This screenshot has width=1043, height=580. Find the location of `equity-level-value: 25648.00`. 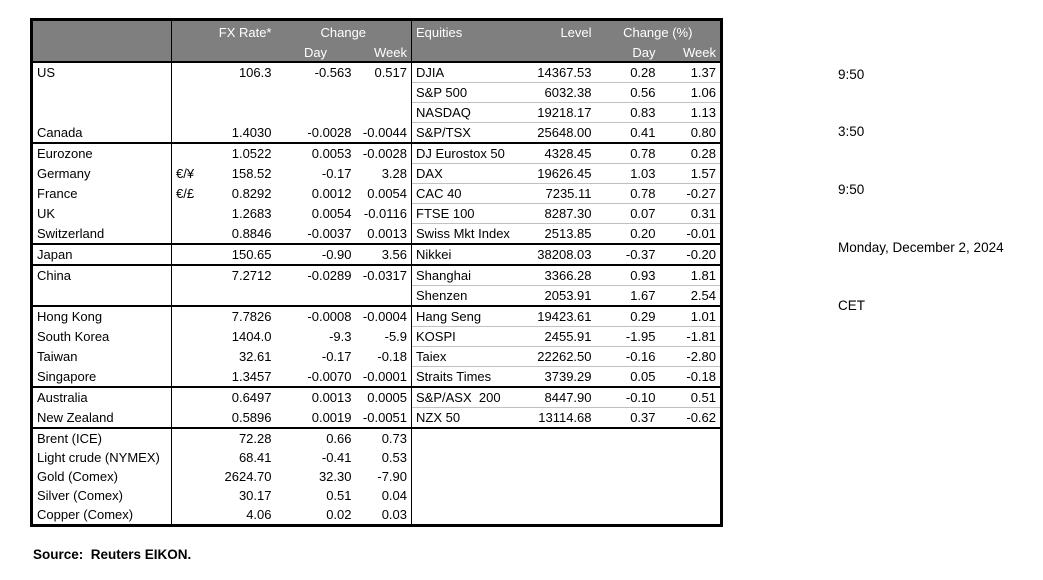

equity-level-value: 25648.00 is located at coordinates (553, 133).